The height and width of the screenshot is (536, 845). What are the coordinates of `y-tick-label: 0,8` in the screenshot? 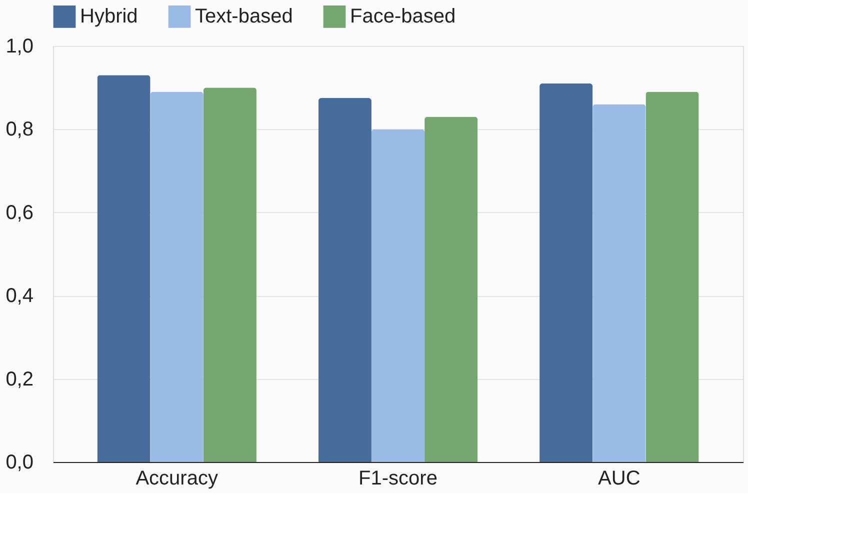 It's located at (20, 129).